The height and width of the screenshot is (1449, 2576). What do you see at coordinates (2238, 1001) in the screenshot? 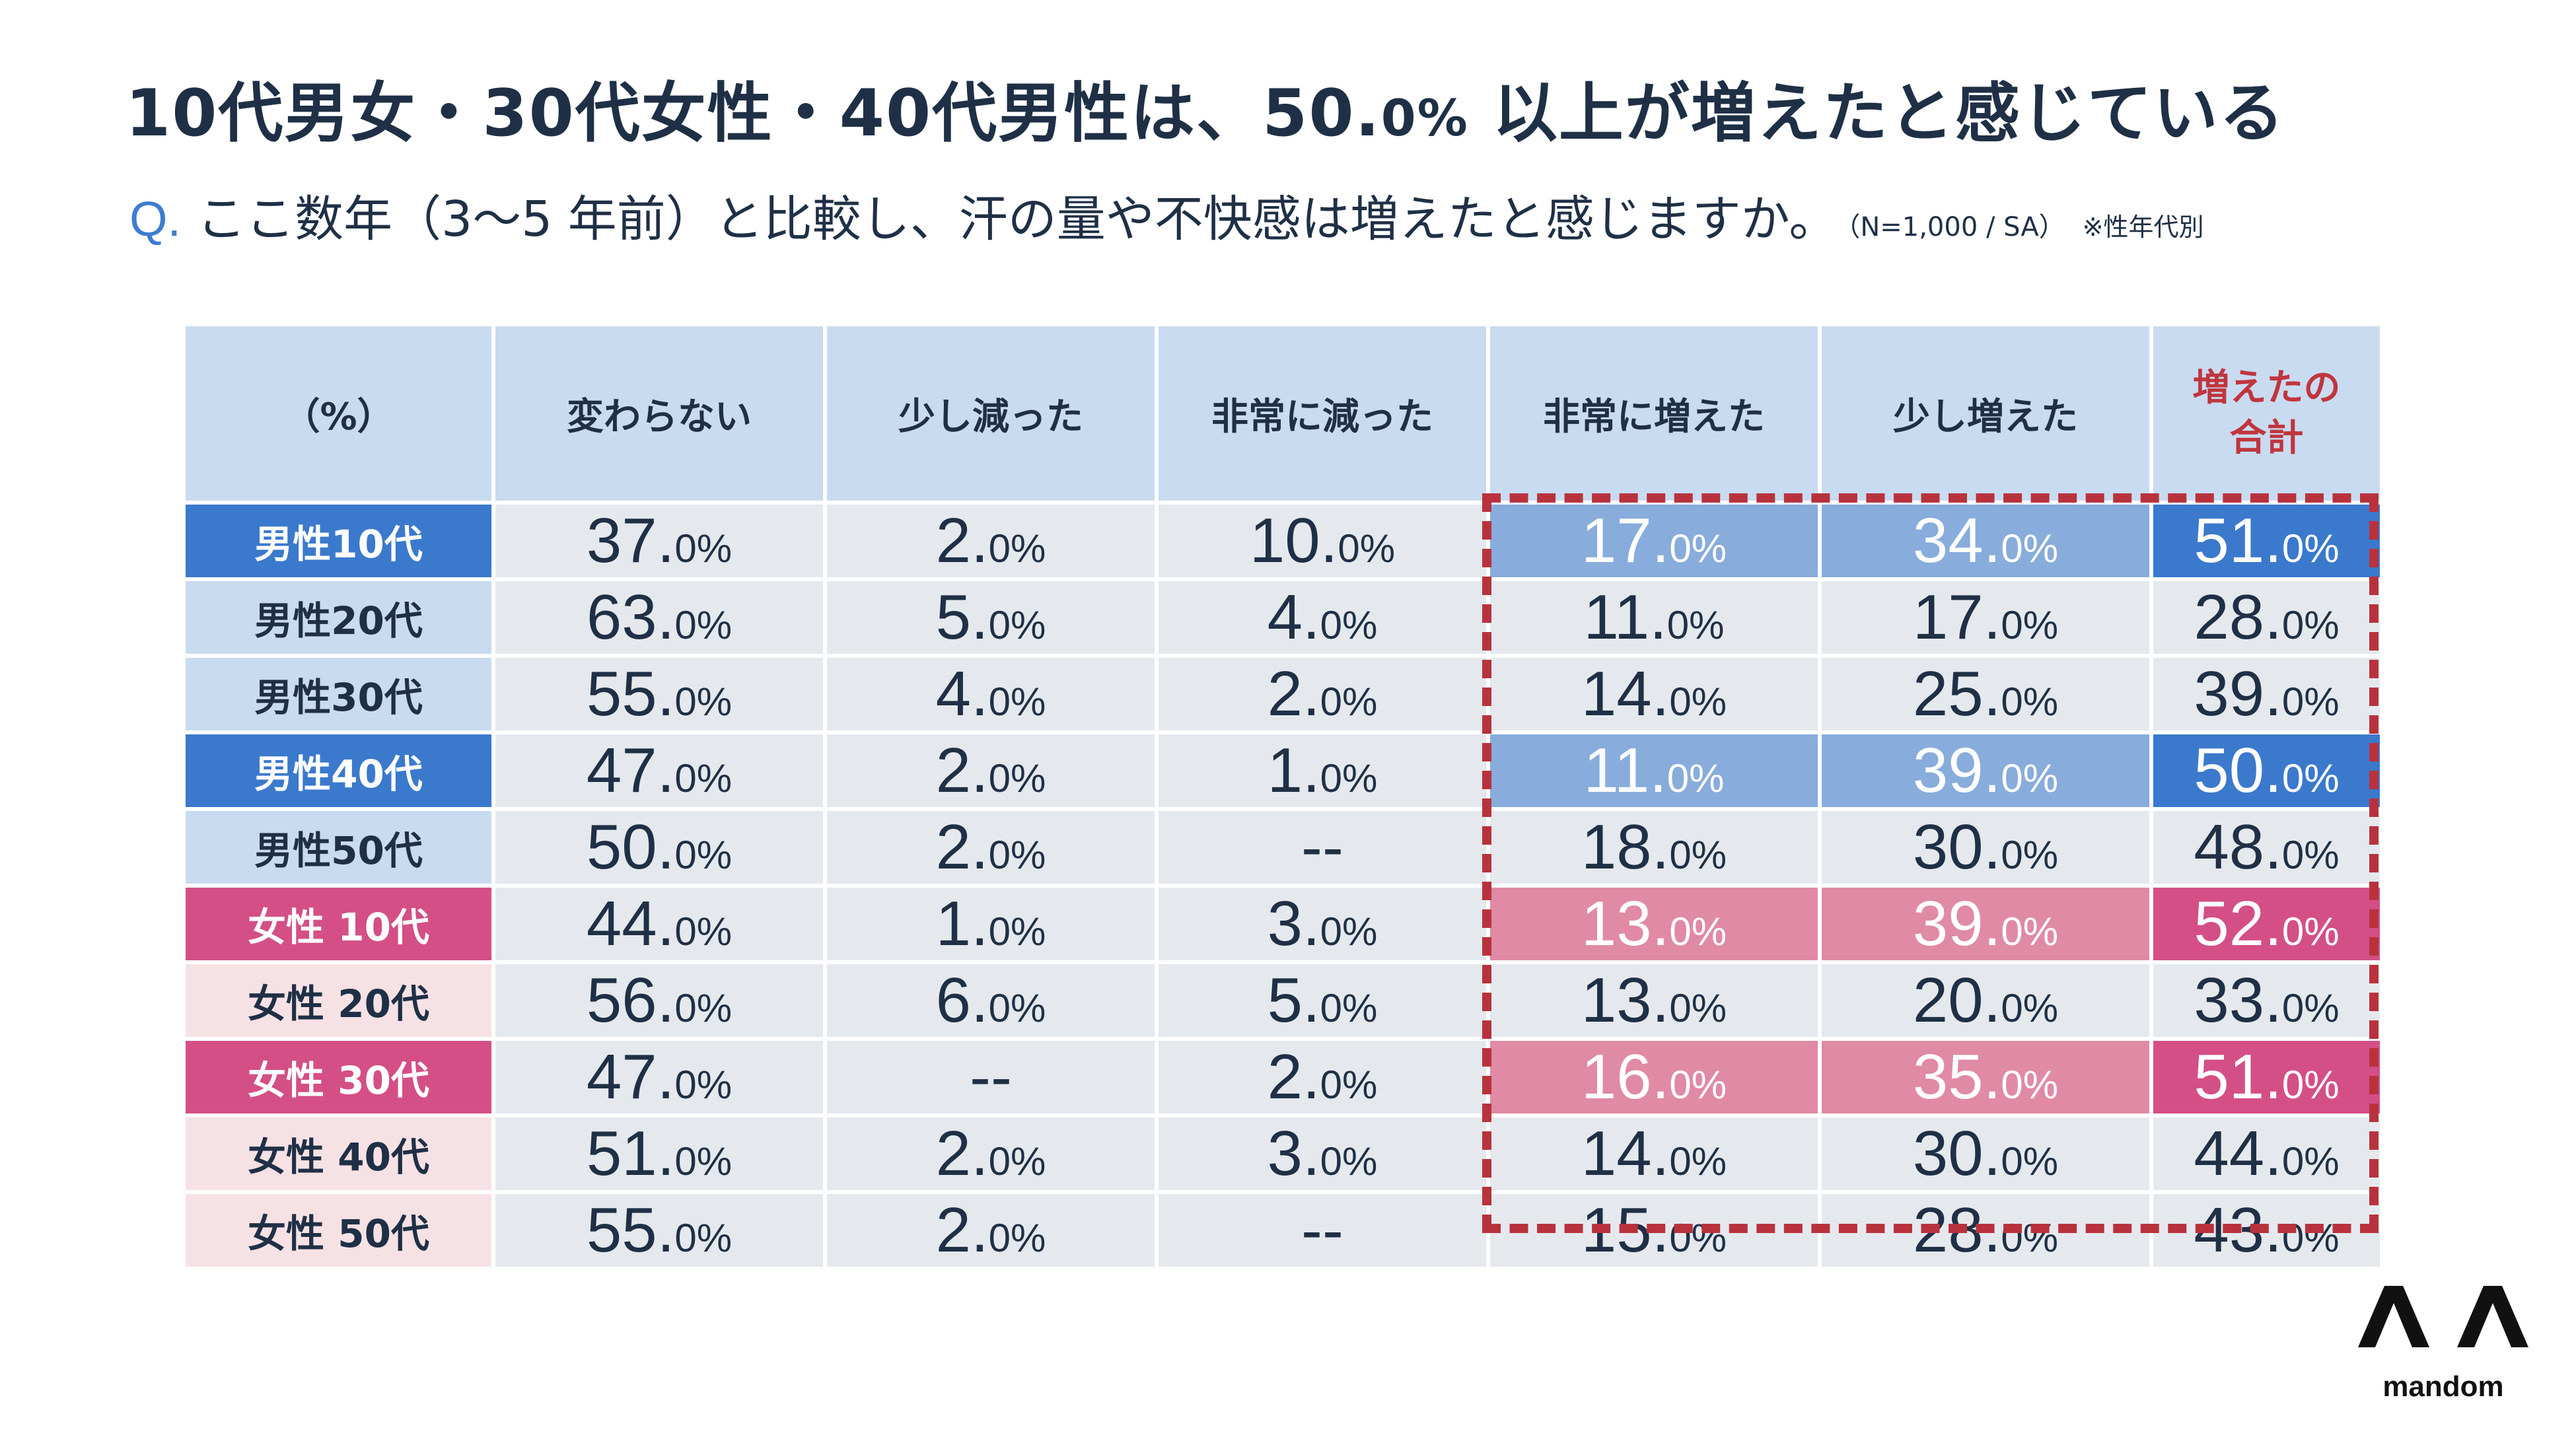
I see `cell-value: 33.` at bounding box center [2238, 1001].